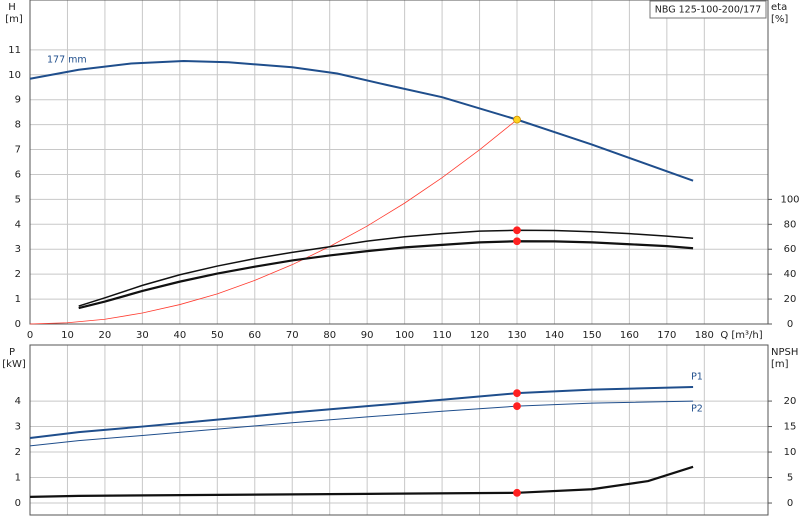 This screenshot has width=800, height=520. I want to click on x-tick-label: 130, so click(516, 335).